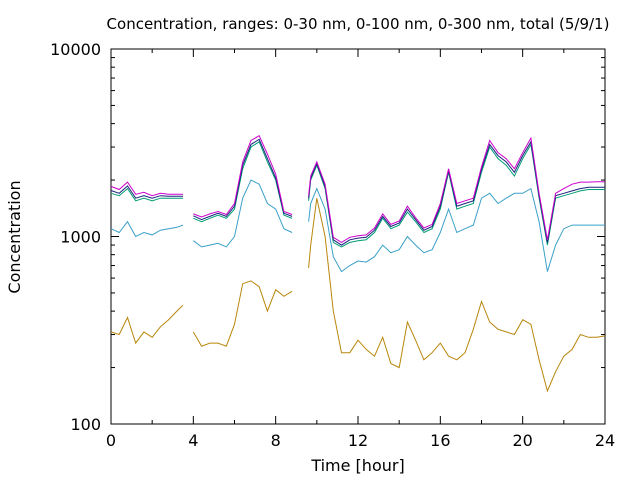 The height and width of the screenshot is (480, 640). Describe the element at coordinates (85, 424) in the screenshot. I see `y-tick-label: 100` at that location.